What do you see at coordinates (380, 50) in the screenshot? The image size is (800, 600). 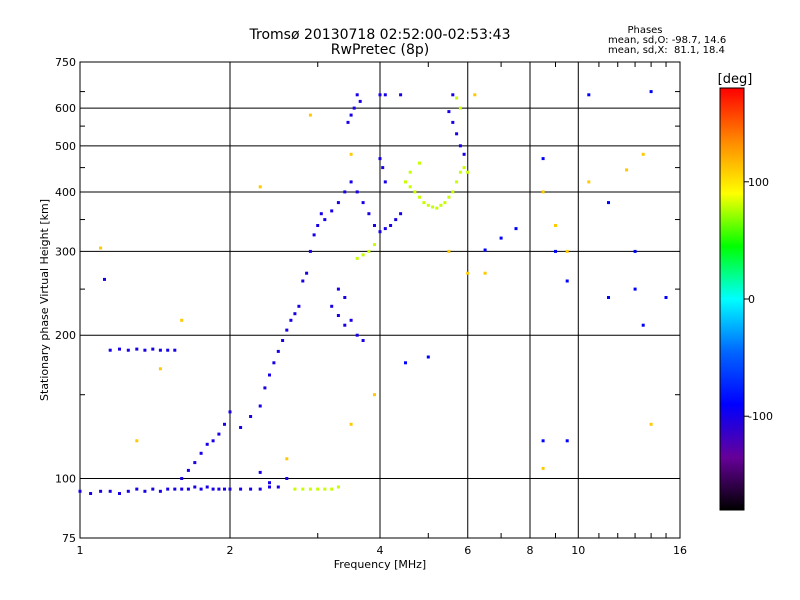 I see `chart-subtitle: RwPretec (8p)` at bounding box center [380, 50].